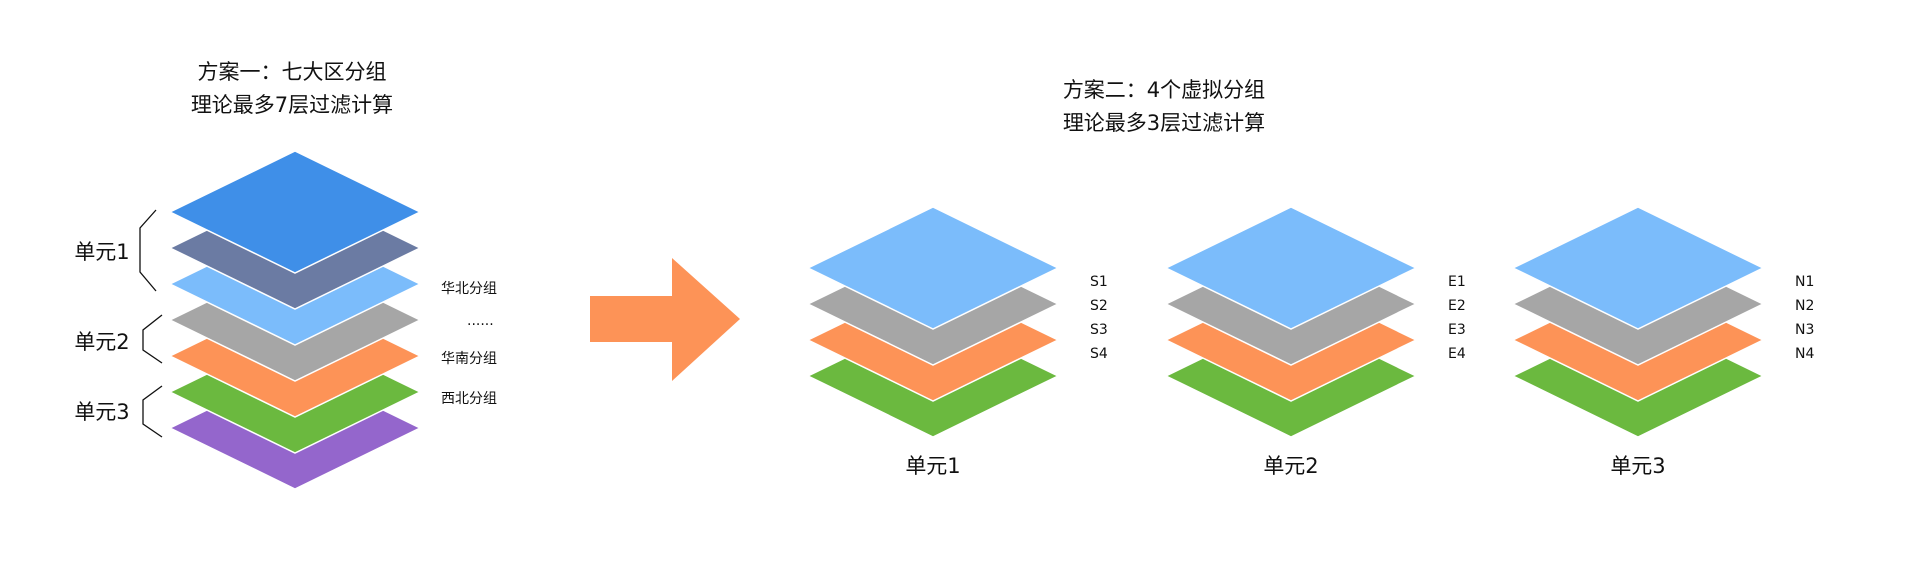  What do you see at coordinates (933, 466) in the screenshot?
I see `scheme2-unit-label: 单元1` at bounding box center [933, 466].